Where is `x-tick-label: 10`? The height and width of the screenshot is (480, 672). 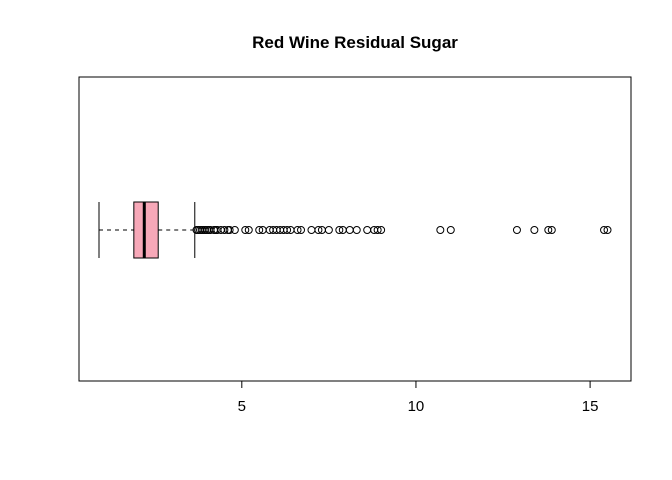 x-tick-label: 10 is located at coordinates (416, 406).